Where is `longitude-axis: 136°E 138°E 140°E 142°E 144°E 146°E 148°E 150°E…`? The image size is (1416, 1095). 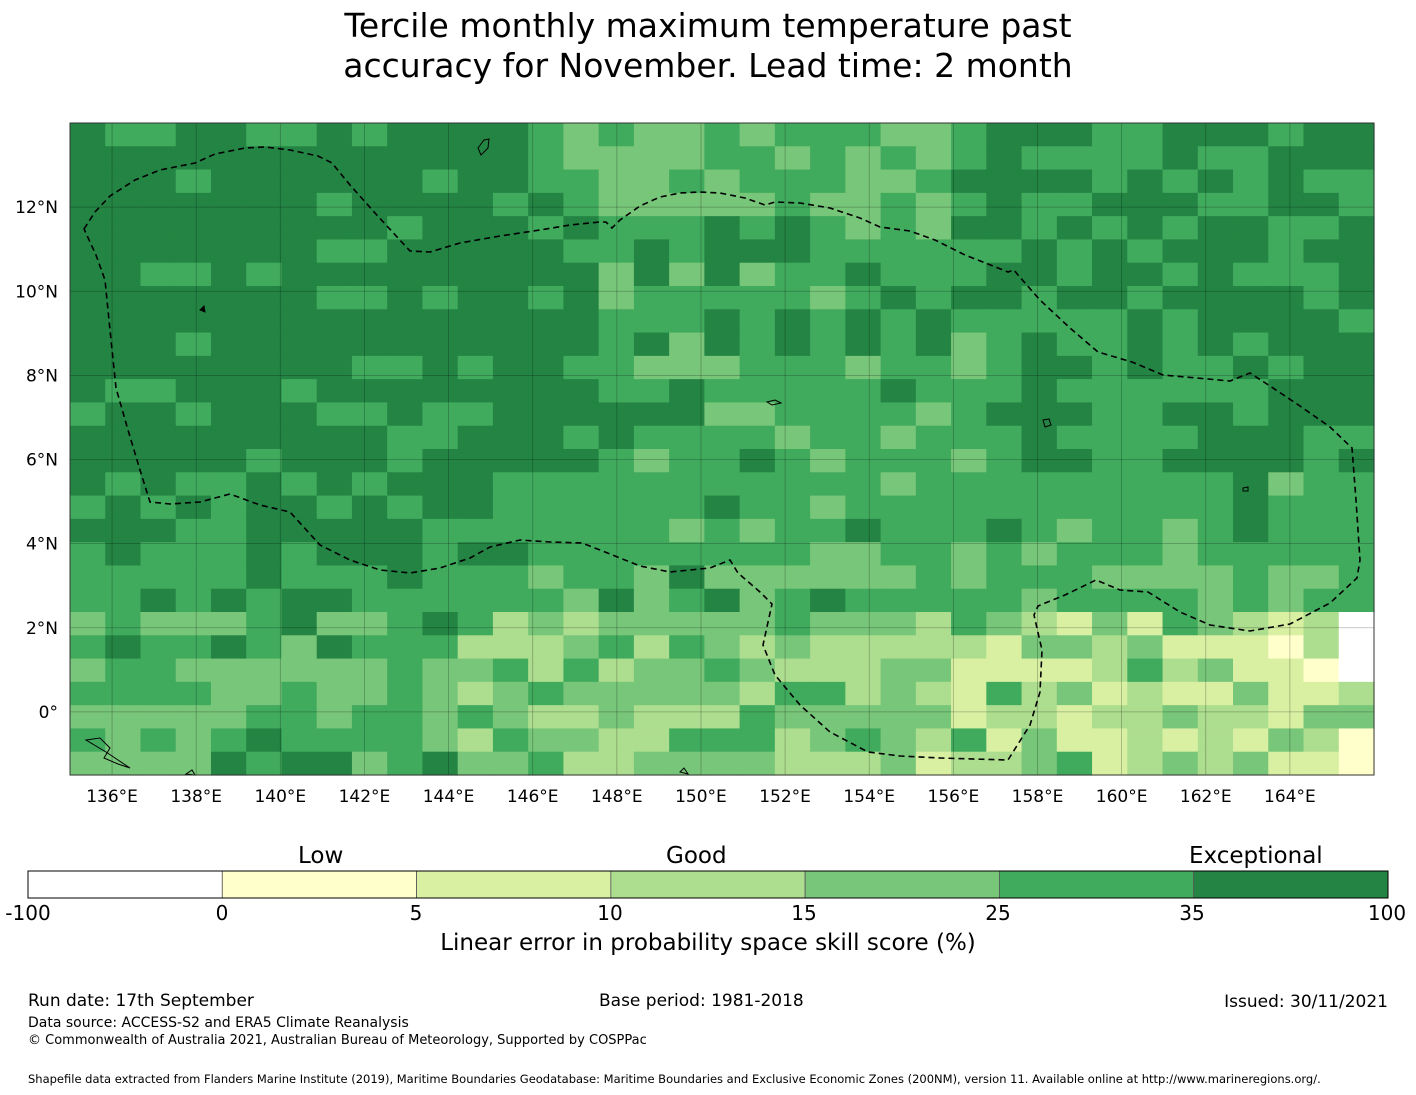
longitude-axis: 136°E 138°E 140°E 142°E 144°E 146°E 148°E 150°E… is located at coordinates (701, 797).